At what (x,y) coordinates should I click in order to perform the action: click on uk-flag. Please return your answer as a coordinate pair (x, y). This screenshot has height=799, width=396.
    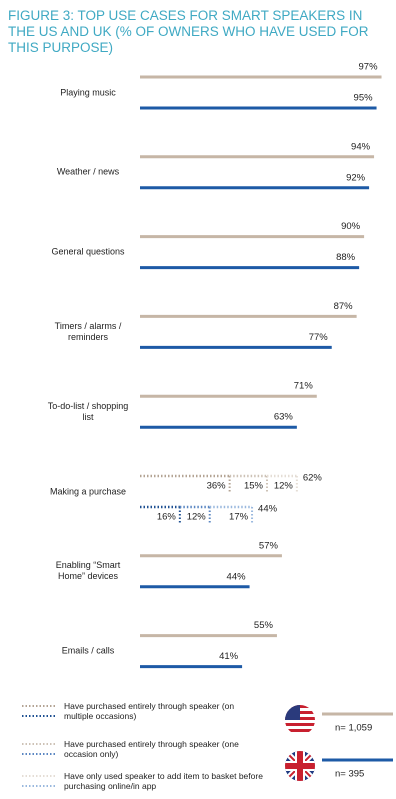
    Looking at the image, I should click on (300, 766).